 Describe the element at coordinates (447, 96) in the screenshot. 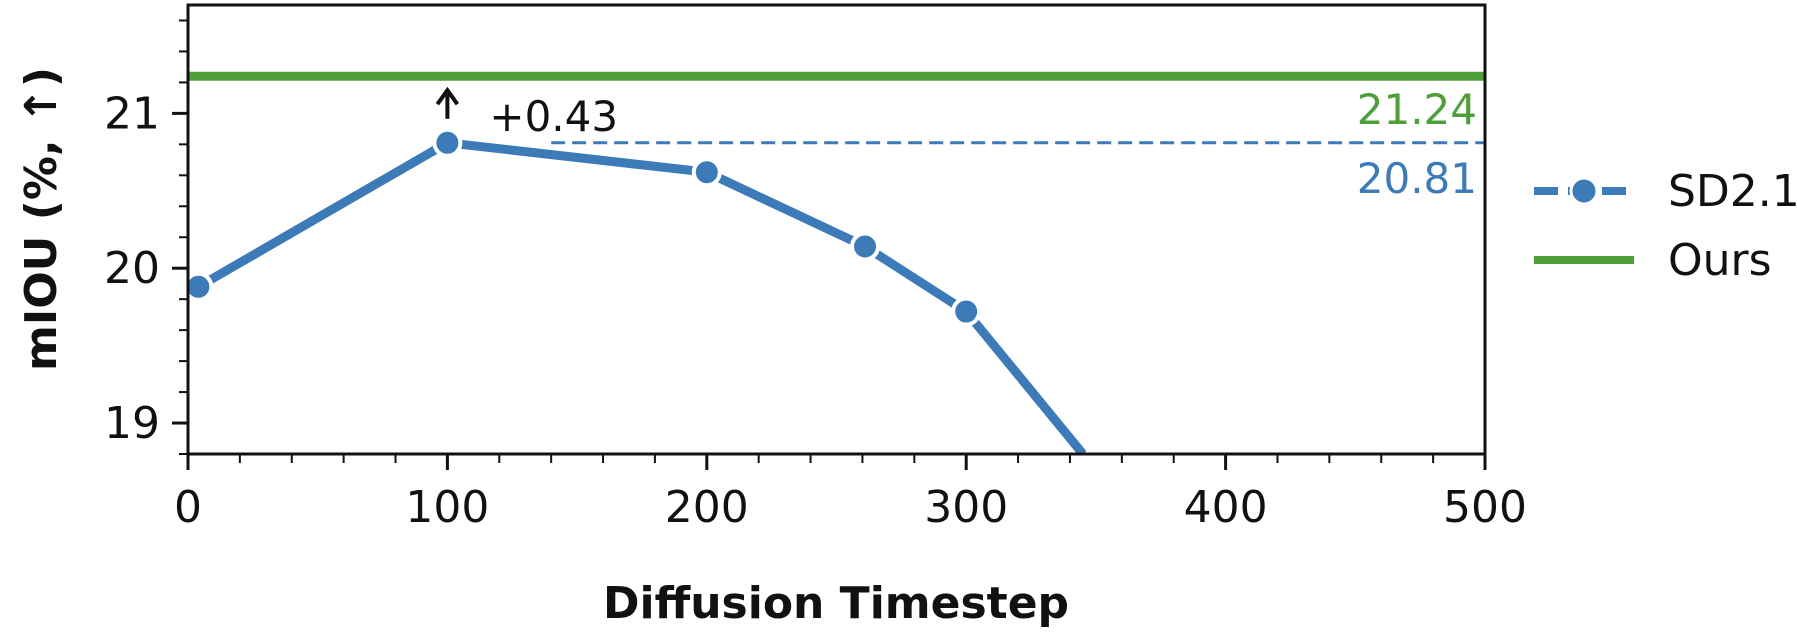

I see `gain-arrow-head` at that location.